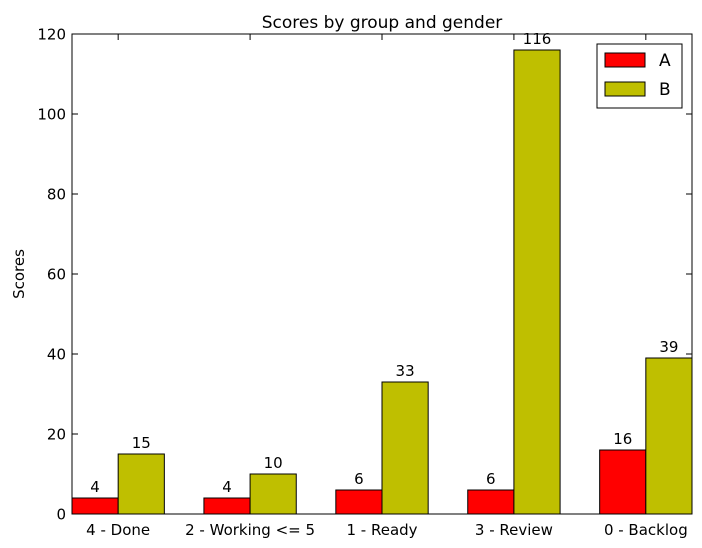 Image resolution: width=702 pixels, height=548 pixels. Describe the element at coordinates (665, 90) in the screenshot. I see `legend-label: B` at that location.